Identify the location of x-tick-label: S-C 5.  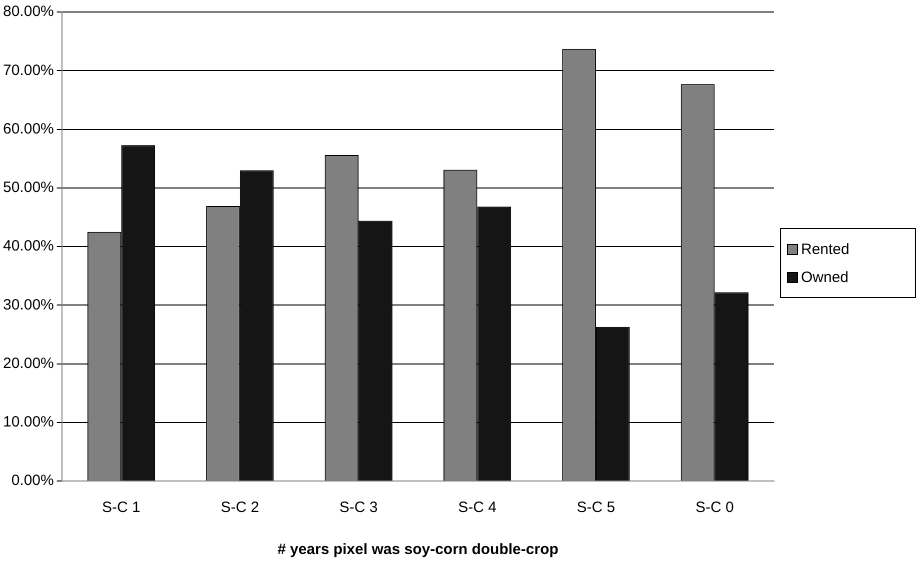
(596, 507).